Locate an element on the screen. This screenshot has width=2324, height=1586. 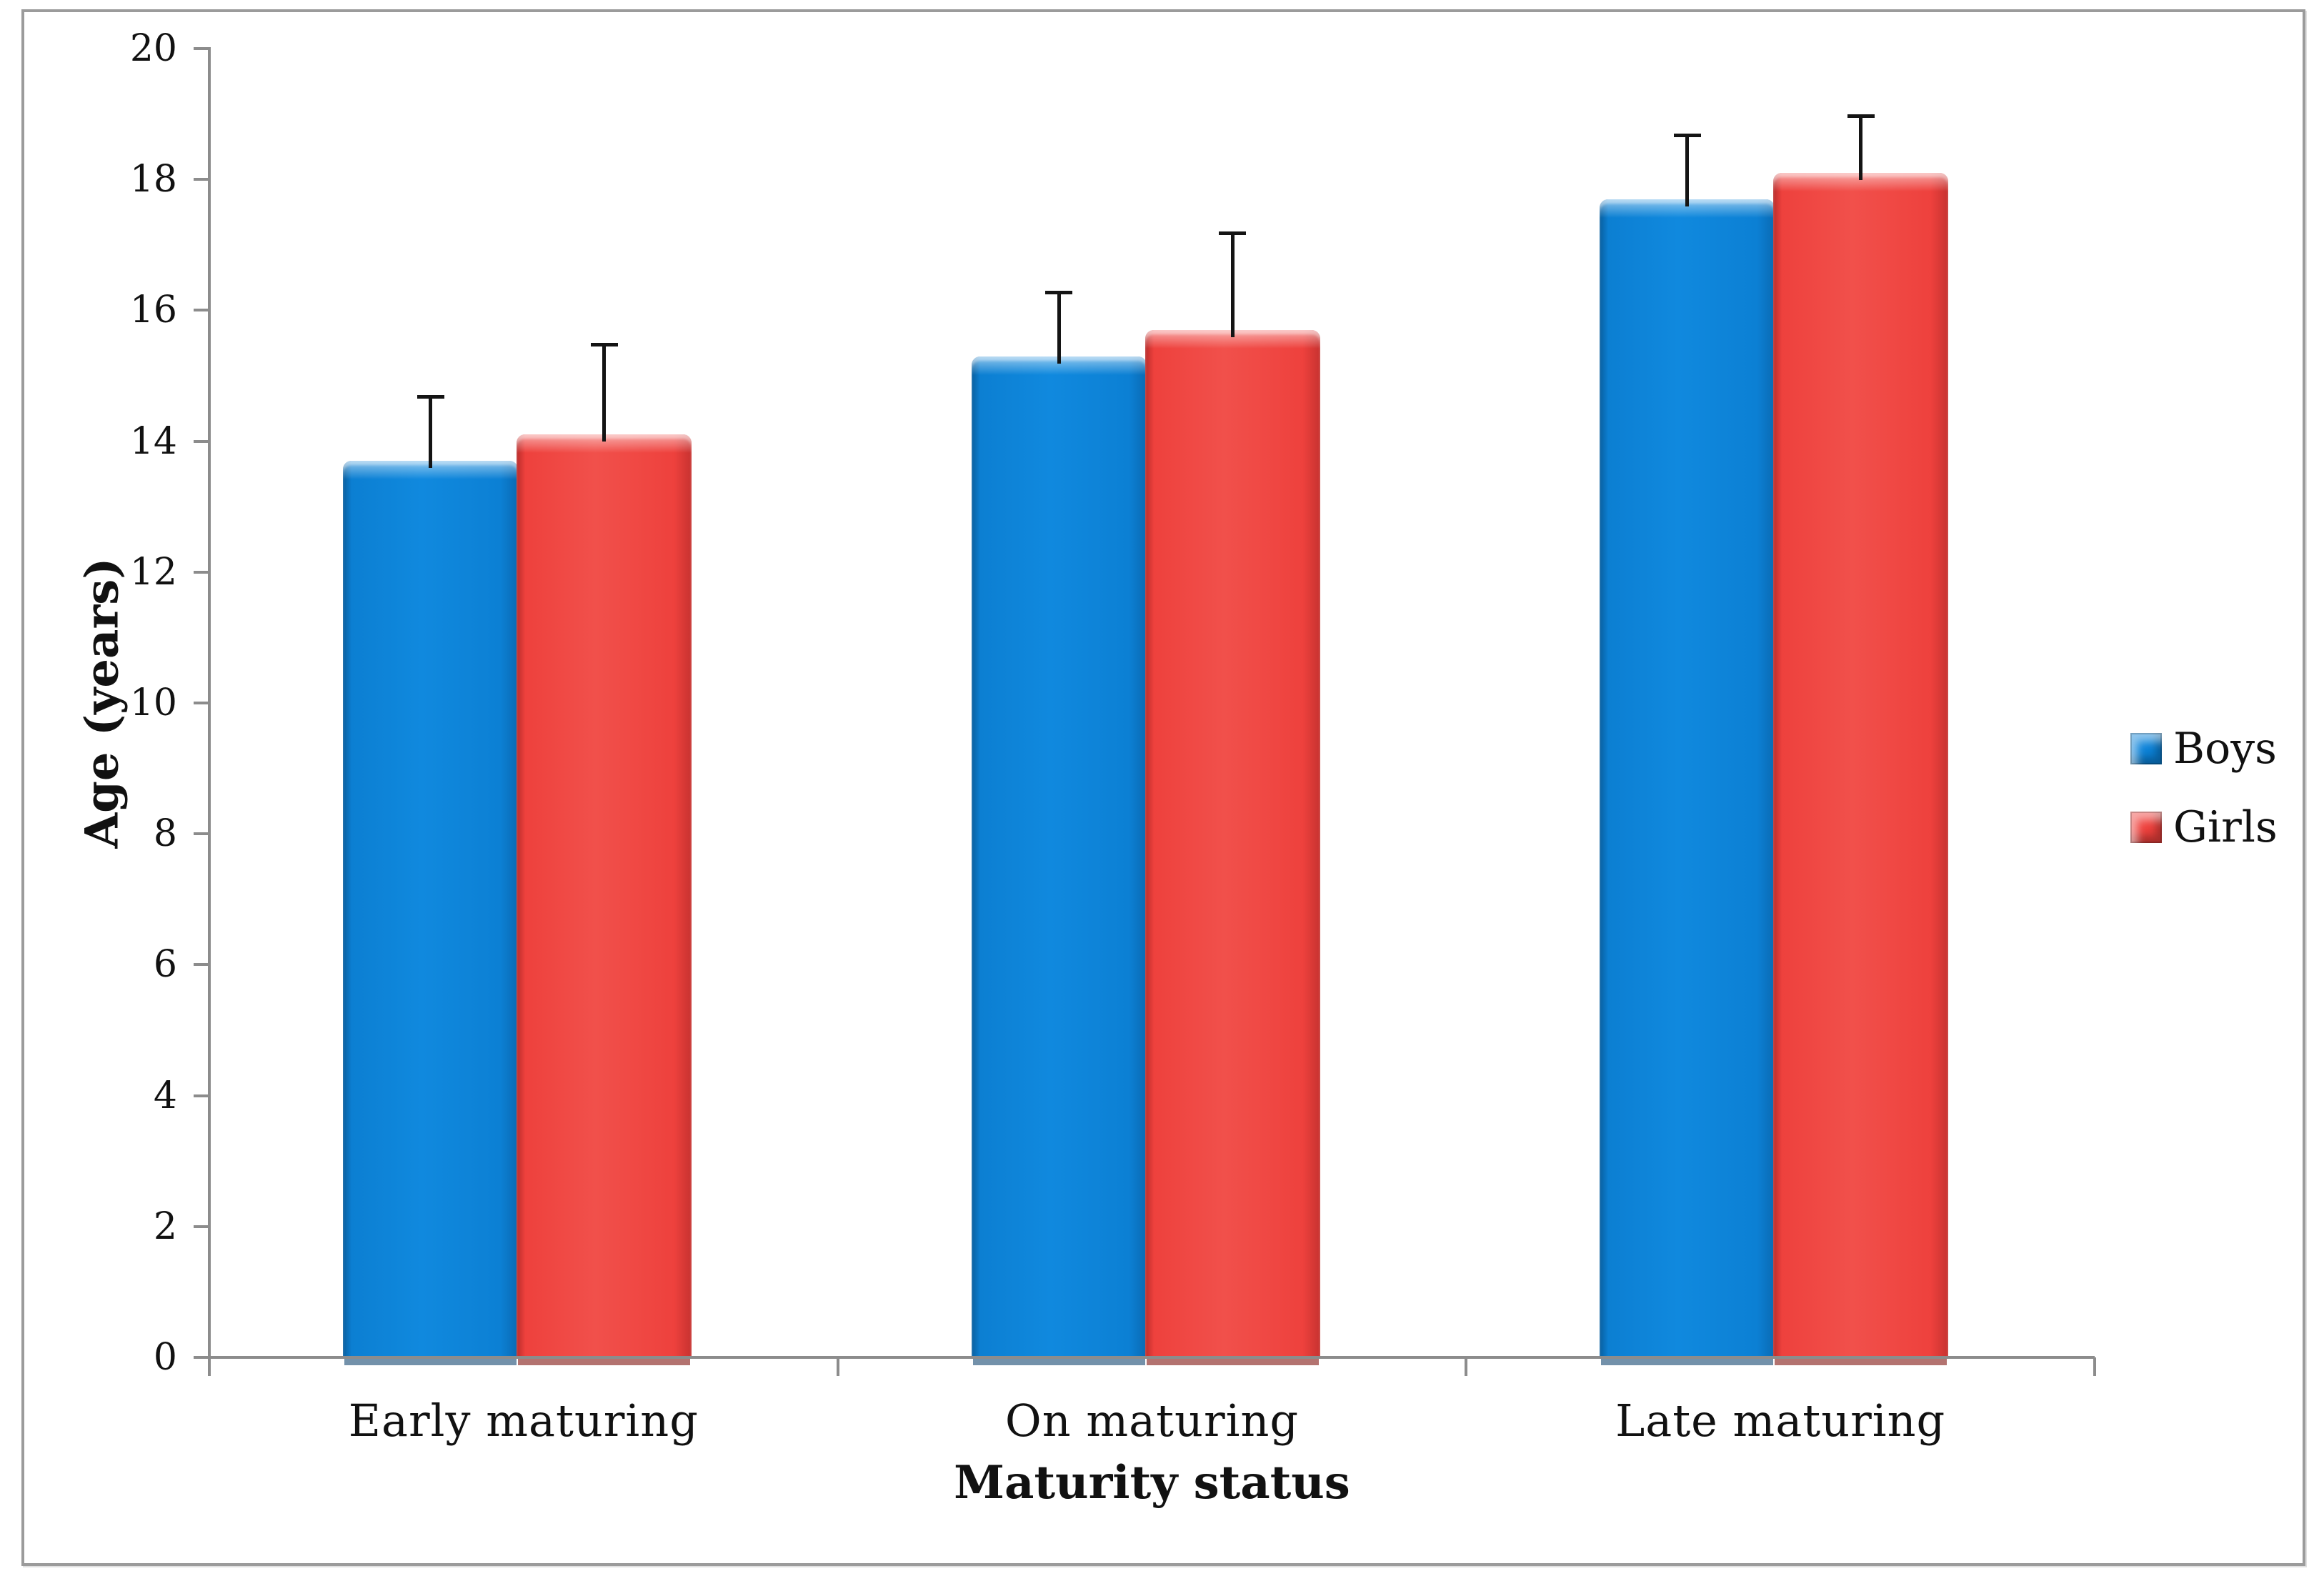
y-tick-label-0: 0 is located at coordinates (165, 1357).